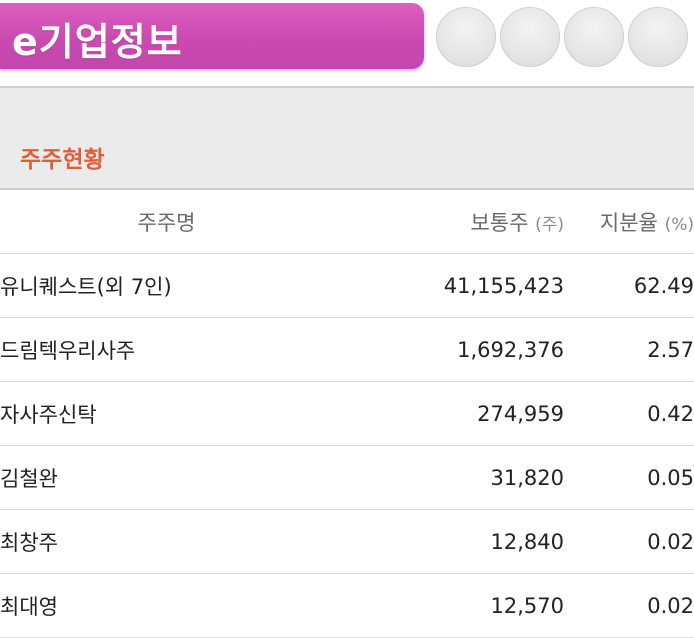  Describe the element at coordinates (448, 222) in the screenshot. I see `column-header-shares: 보통주 (주)` at that location.